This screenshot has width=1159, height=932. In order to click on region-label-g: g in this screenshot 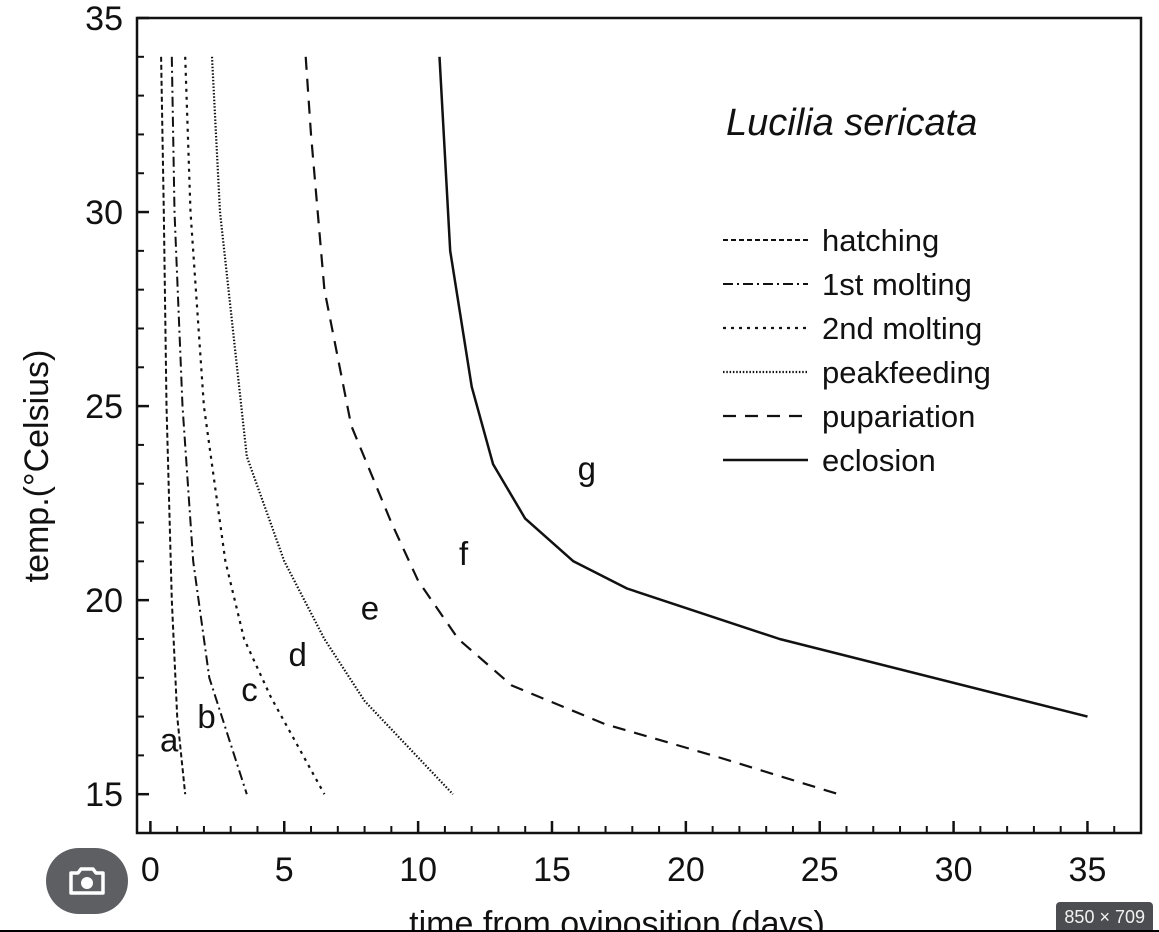, I will do `click(587, 468)`.